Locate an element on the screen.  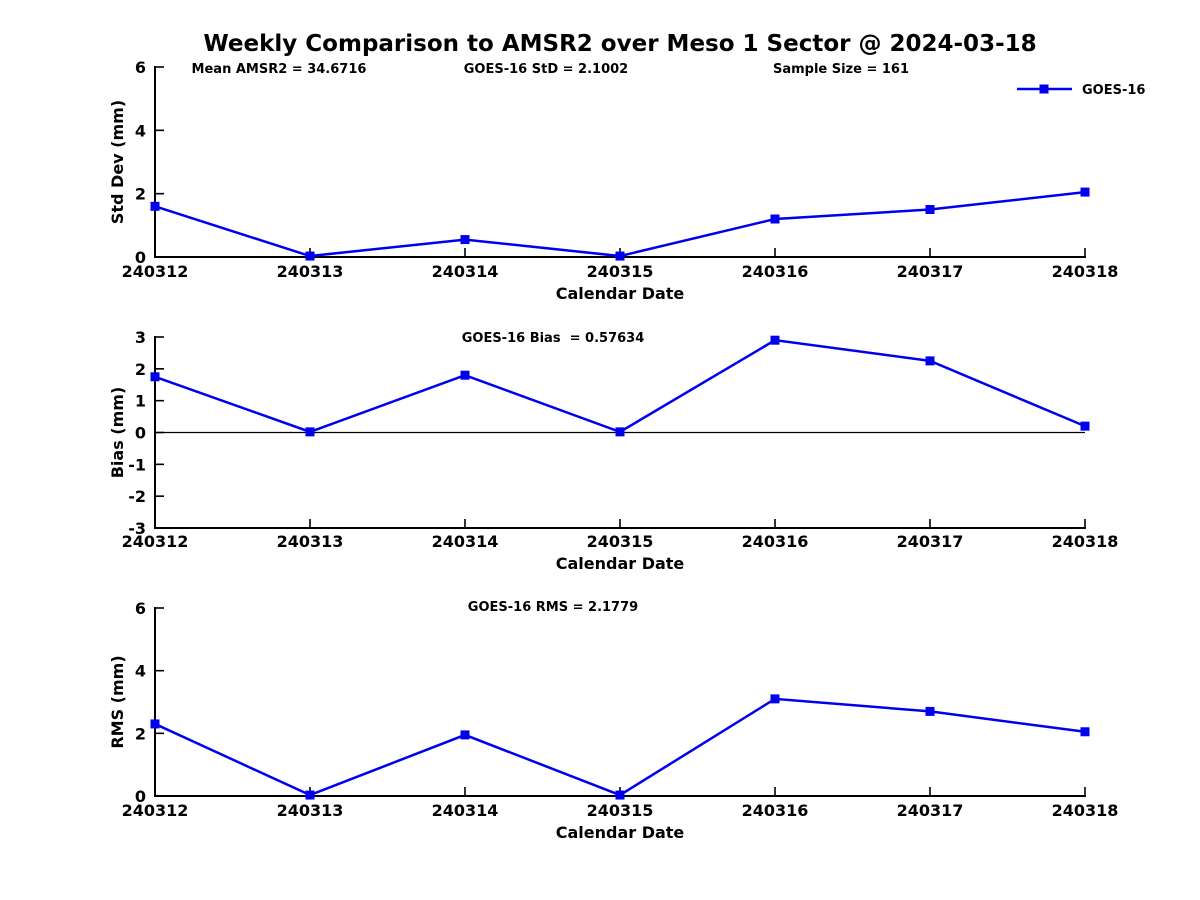
subplot-title: GOES-16 Bias = 0.57634 is located at coordinates (553, 338).